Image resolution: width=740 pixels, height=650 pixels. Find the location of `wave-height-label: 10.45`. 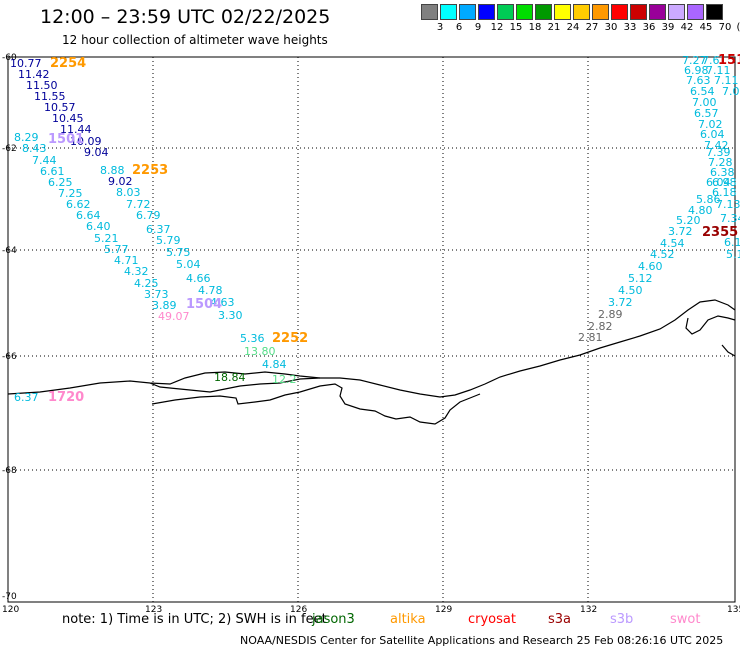

wave-height-label: 10.45 is located at coordinates (68, 118).